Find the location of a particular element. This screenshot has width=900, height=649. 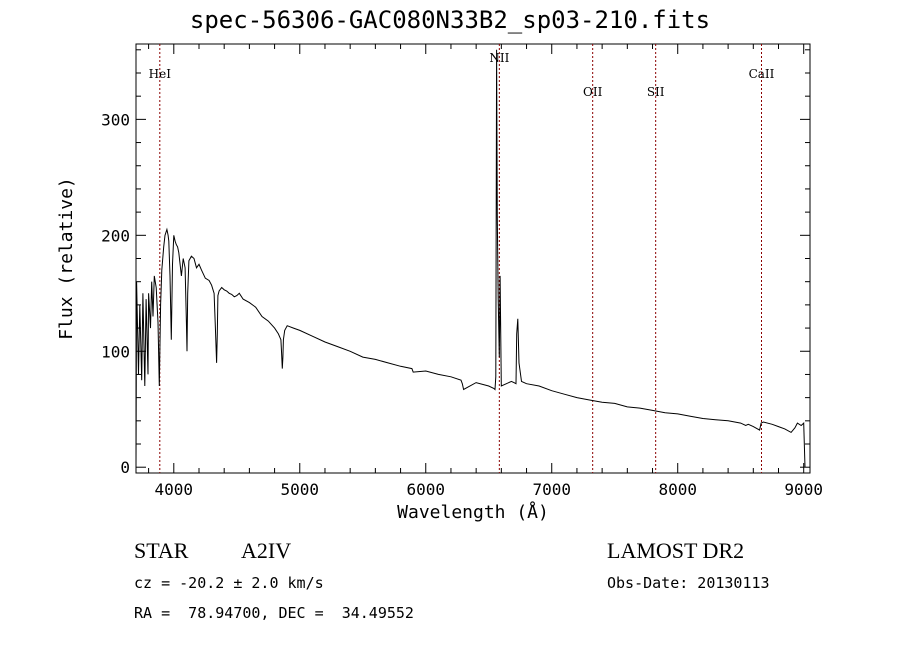

x-tick-label: 8000 is located at coordinates (677, 489).